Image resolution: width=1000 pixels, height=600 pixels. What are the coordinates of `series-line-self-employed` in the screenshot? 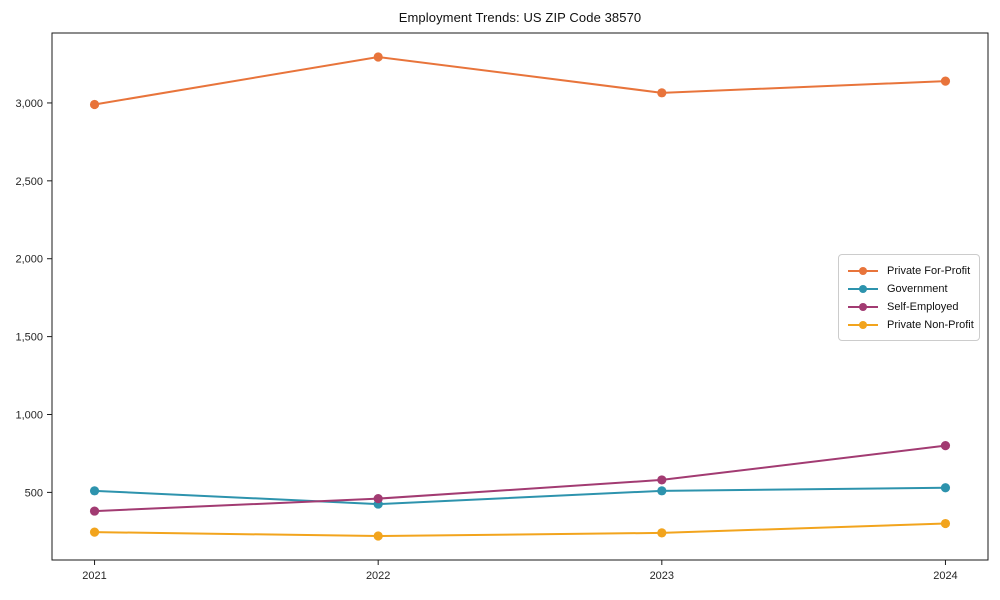 It's located at (520, 478).